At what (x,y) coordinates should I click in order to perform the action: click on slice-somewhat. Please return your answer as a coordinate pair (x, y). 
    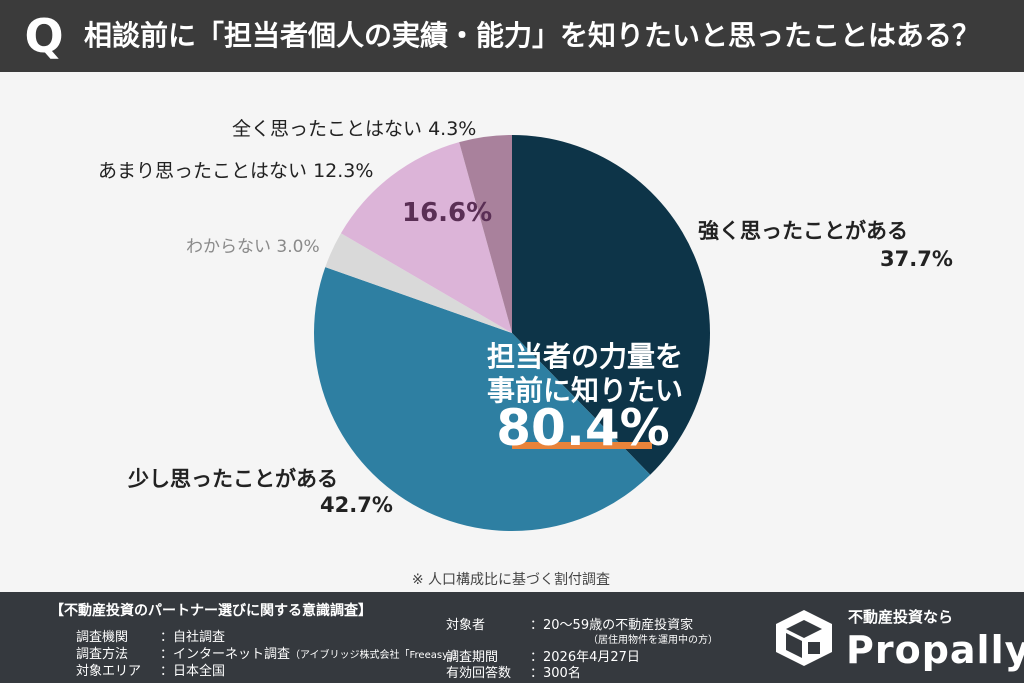
    Looking at the image, I should click on (482, 399).